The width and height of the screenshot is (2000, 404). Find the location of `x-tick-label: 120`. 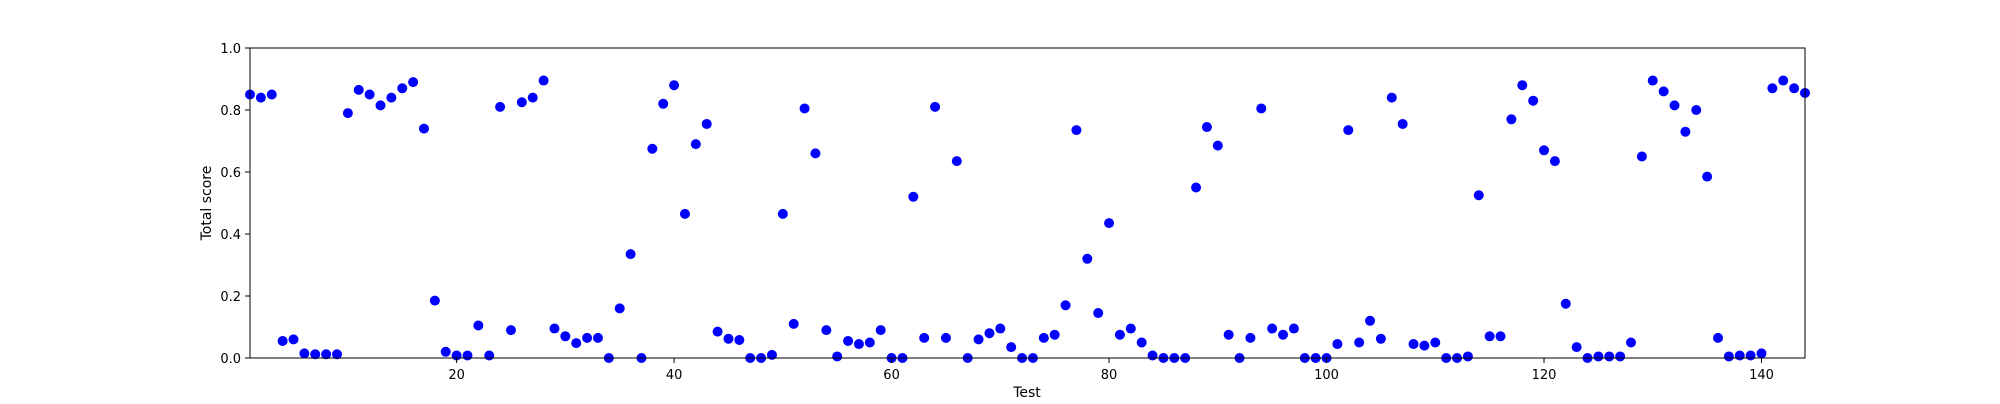

x-tick-label: 120 is located at coordinates (1544, 375).